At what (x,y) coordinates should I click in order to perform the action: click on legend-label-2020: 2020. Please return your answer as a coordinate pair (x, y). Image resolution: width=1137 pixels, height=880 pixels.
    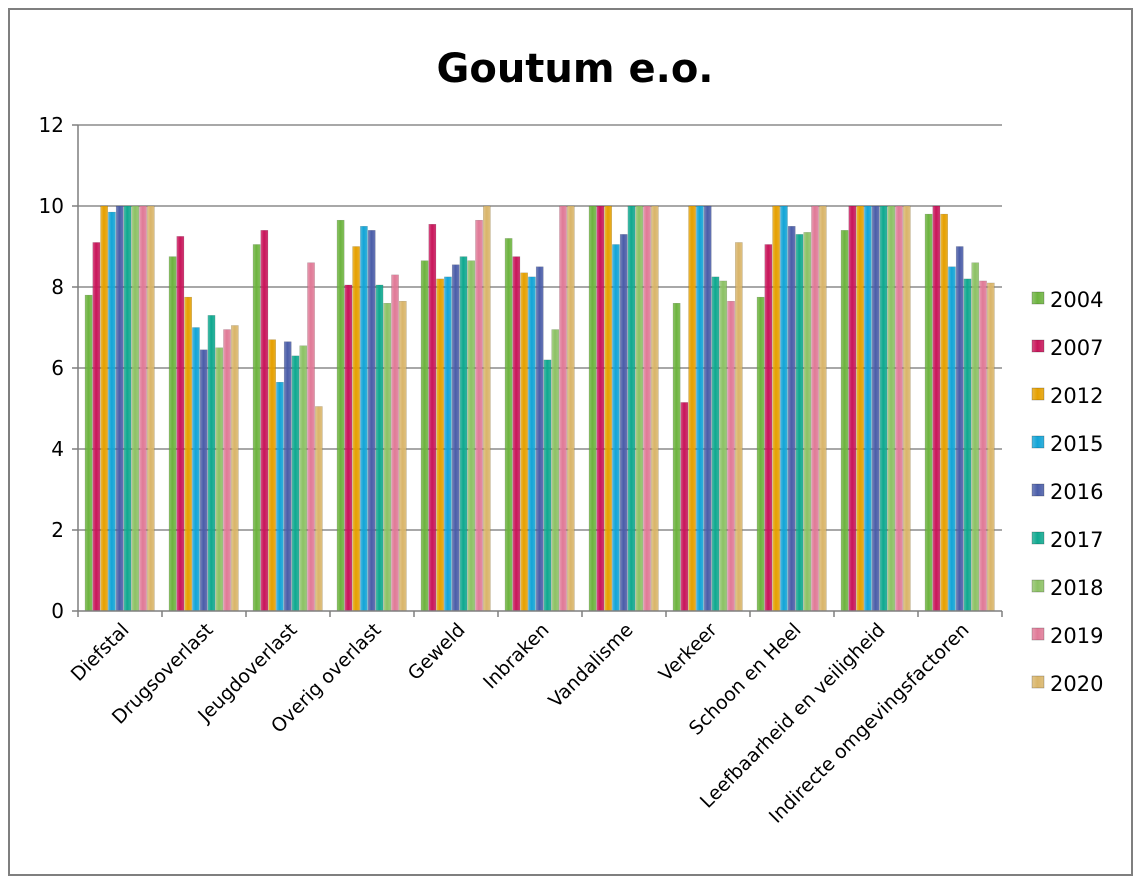
    Looking at the image, I should click on (1076, 684).